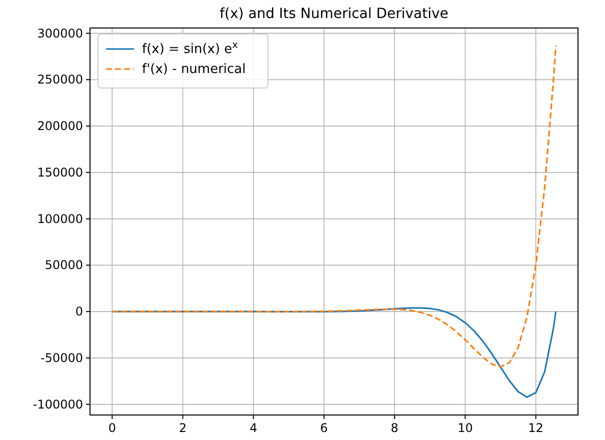 This screenshot has height=440, width=605. I want to click on y-tick-label: 250000, so click(60, 79).